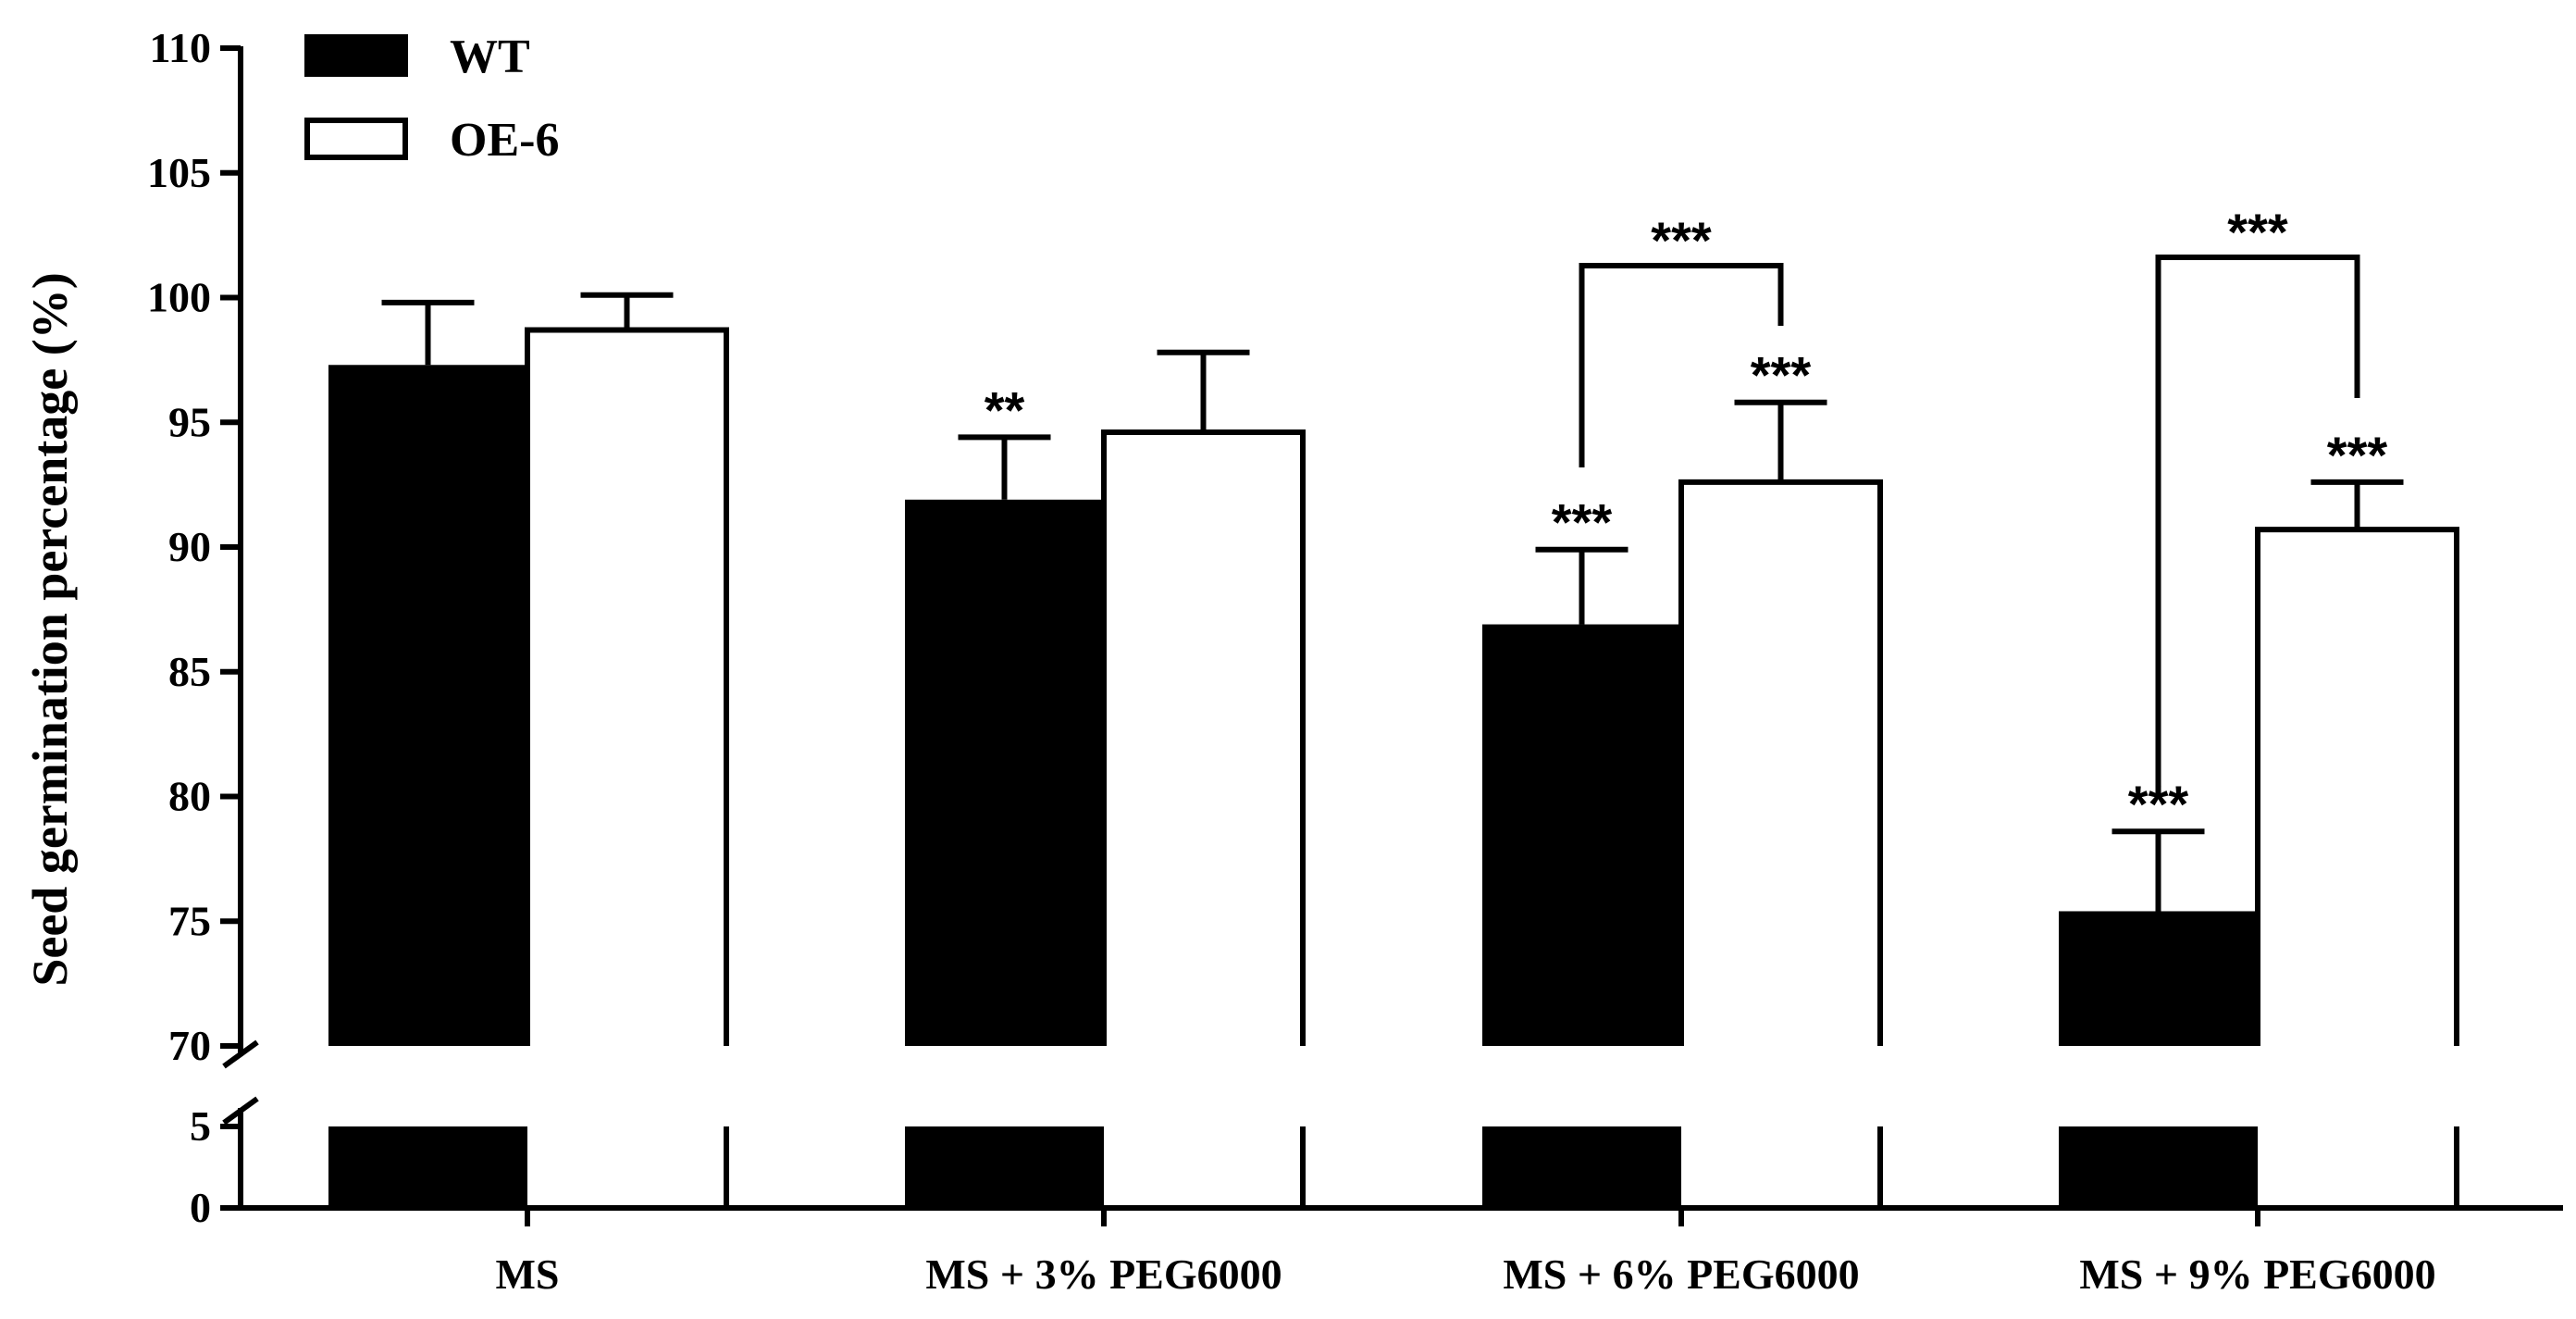  I want to click on y-tick-label: 70, so click(189, 1045).